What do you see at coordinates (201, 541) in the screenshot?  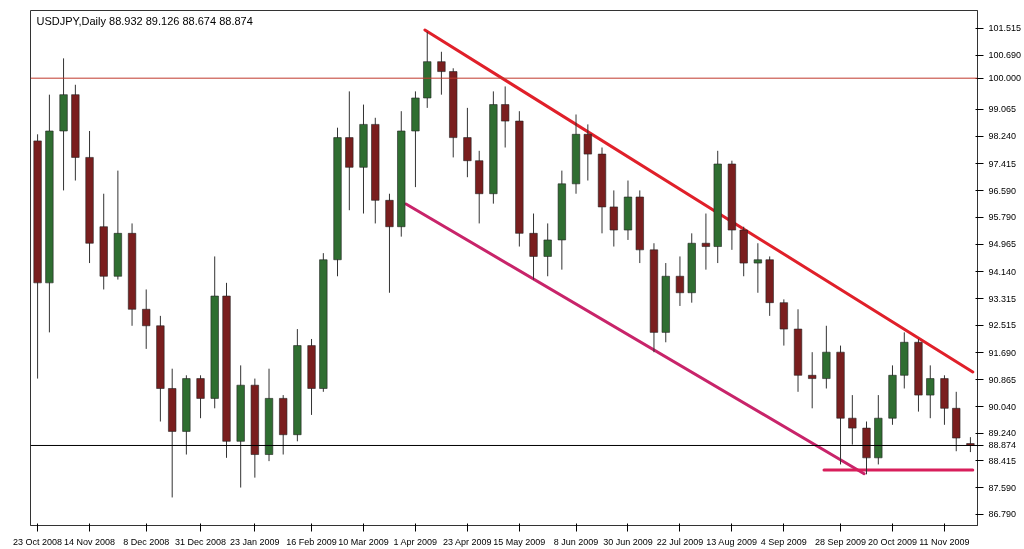 I see `x-tick-label: 31 Dec 2008` at bounding box center [201, 541].